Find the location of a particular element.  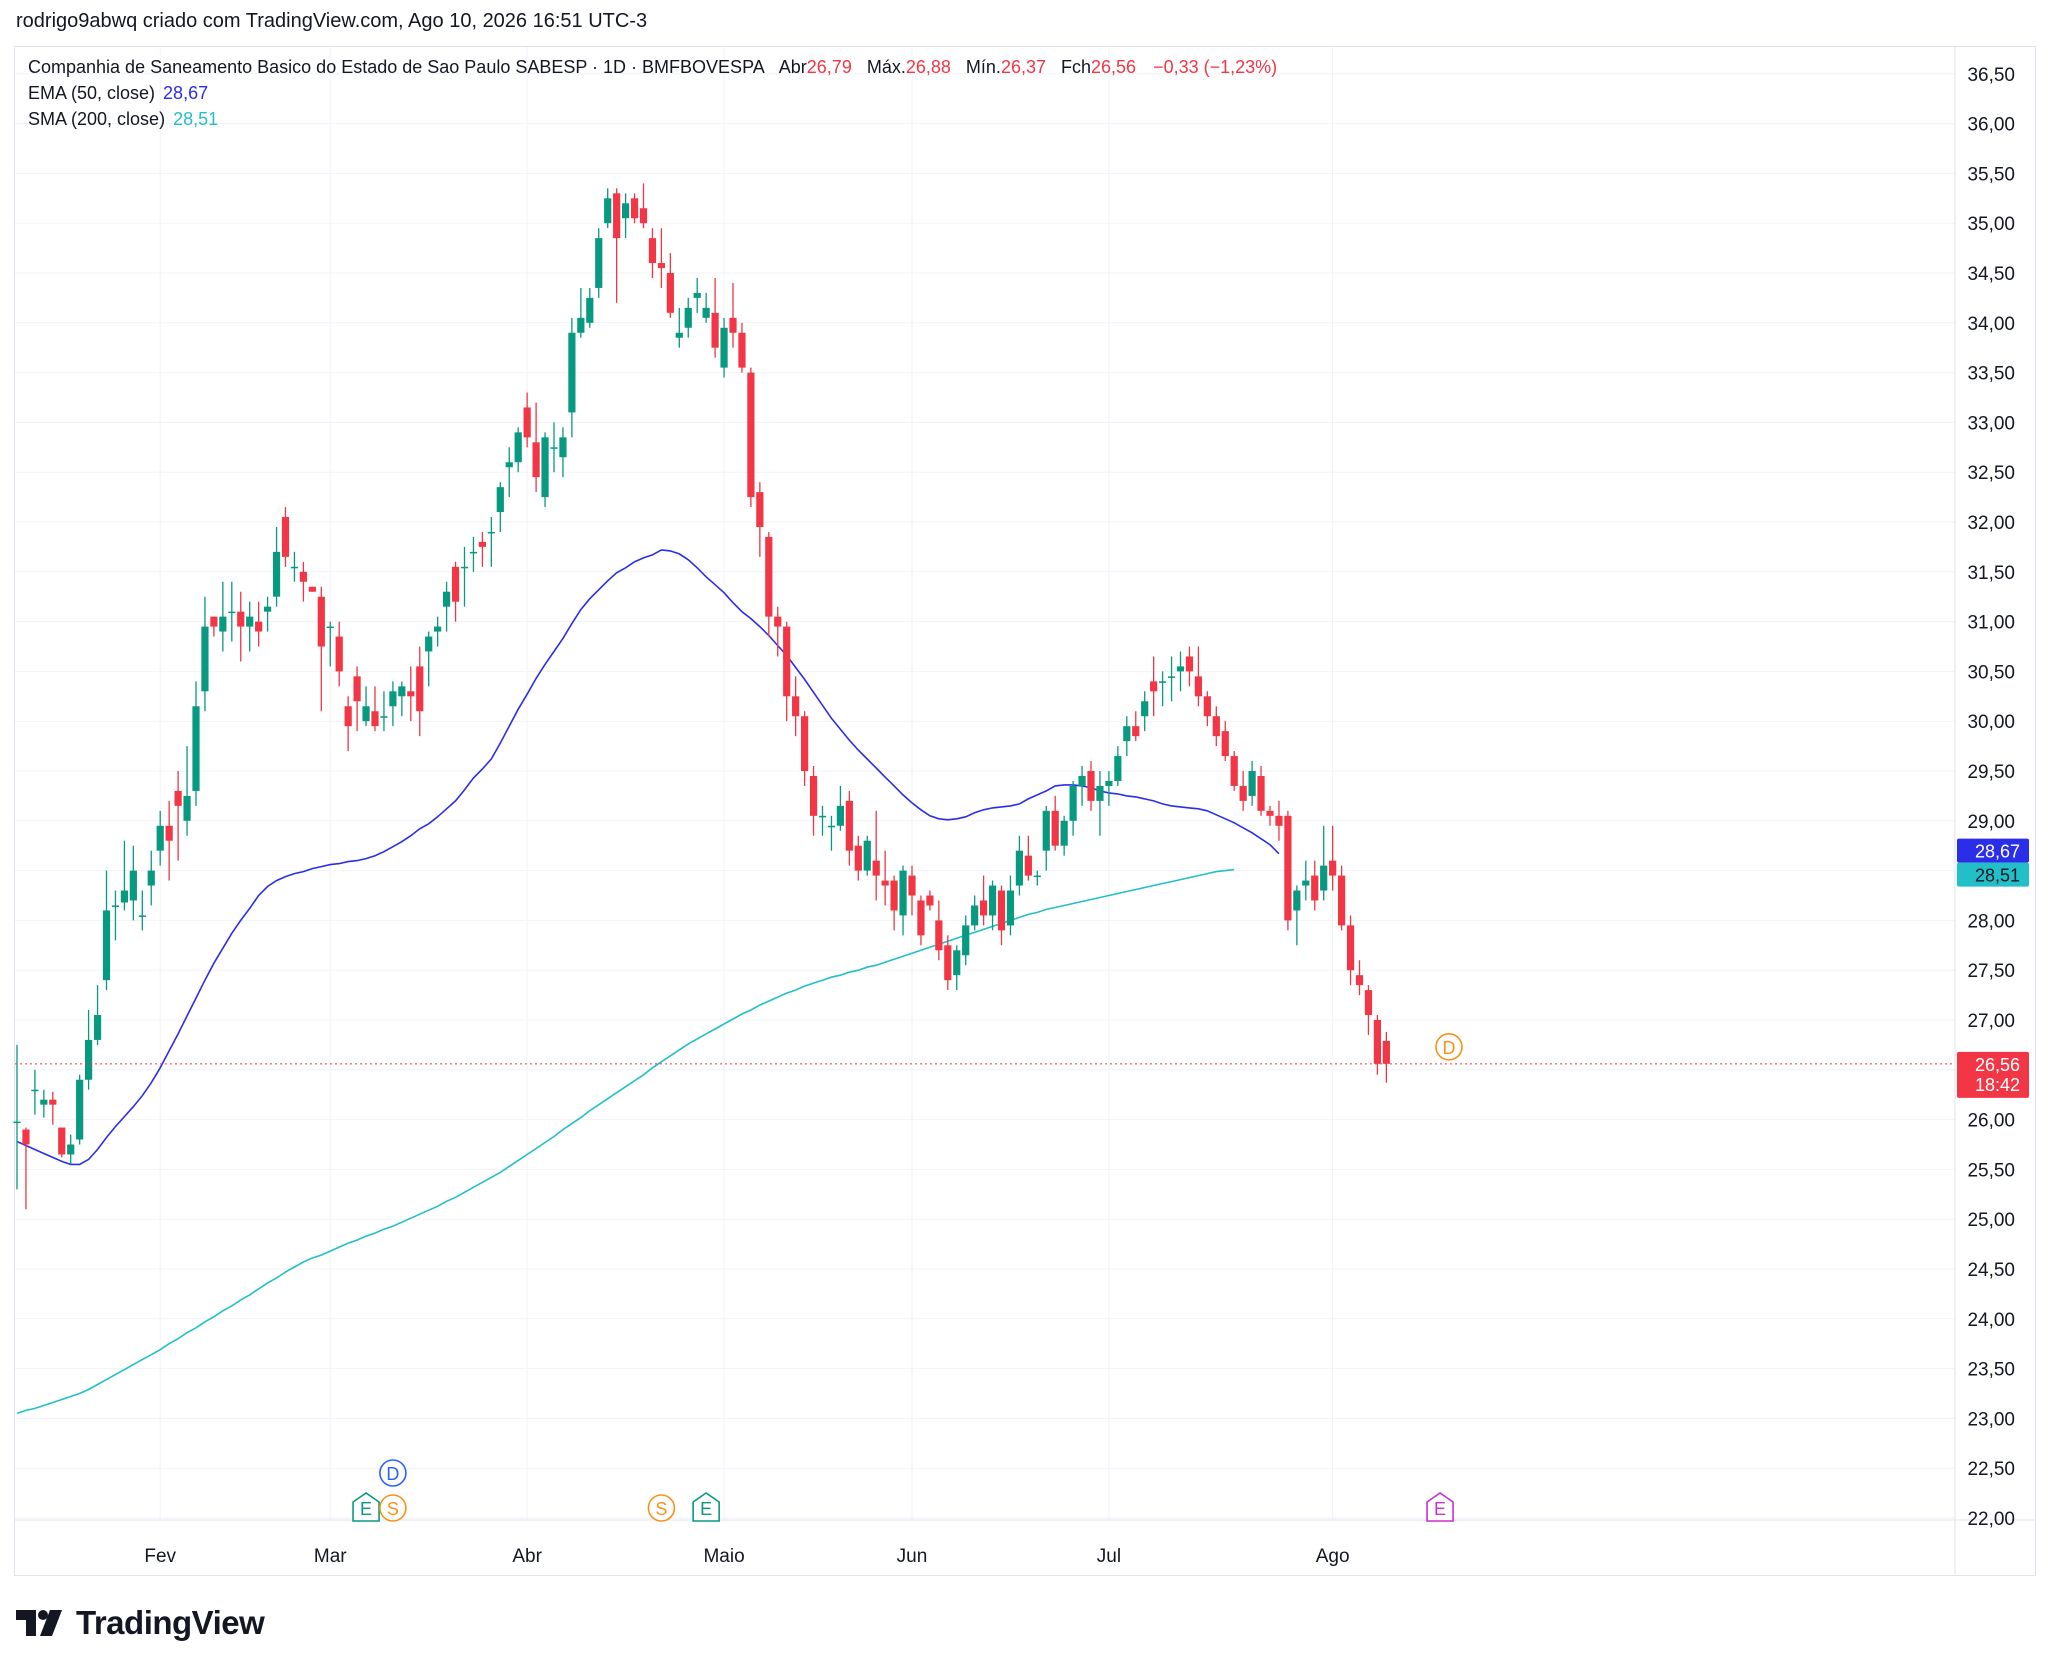

y-tick-label: 34,50 is located at coordinates (1991, 274).